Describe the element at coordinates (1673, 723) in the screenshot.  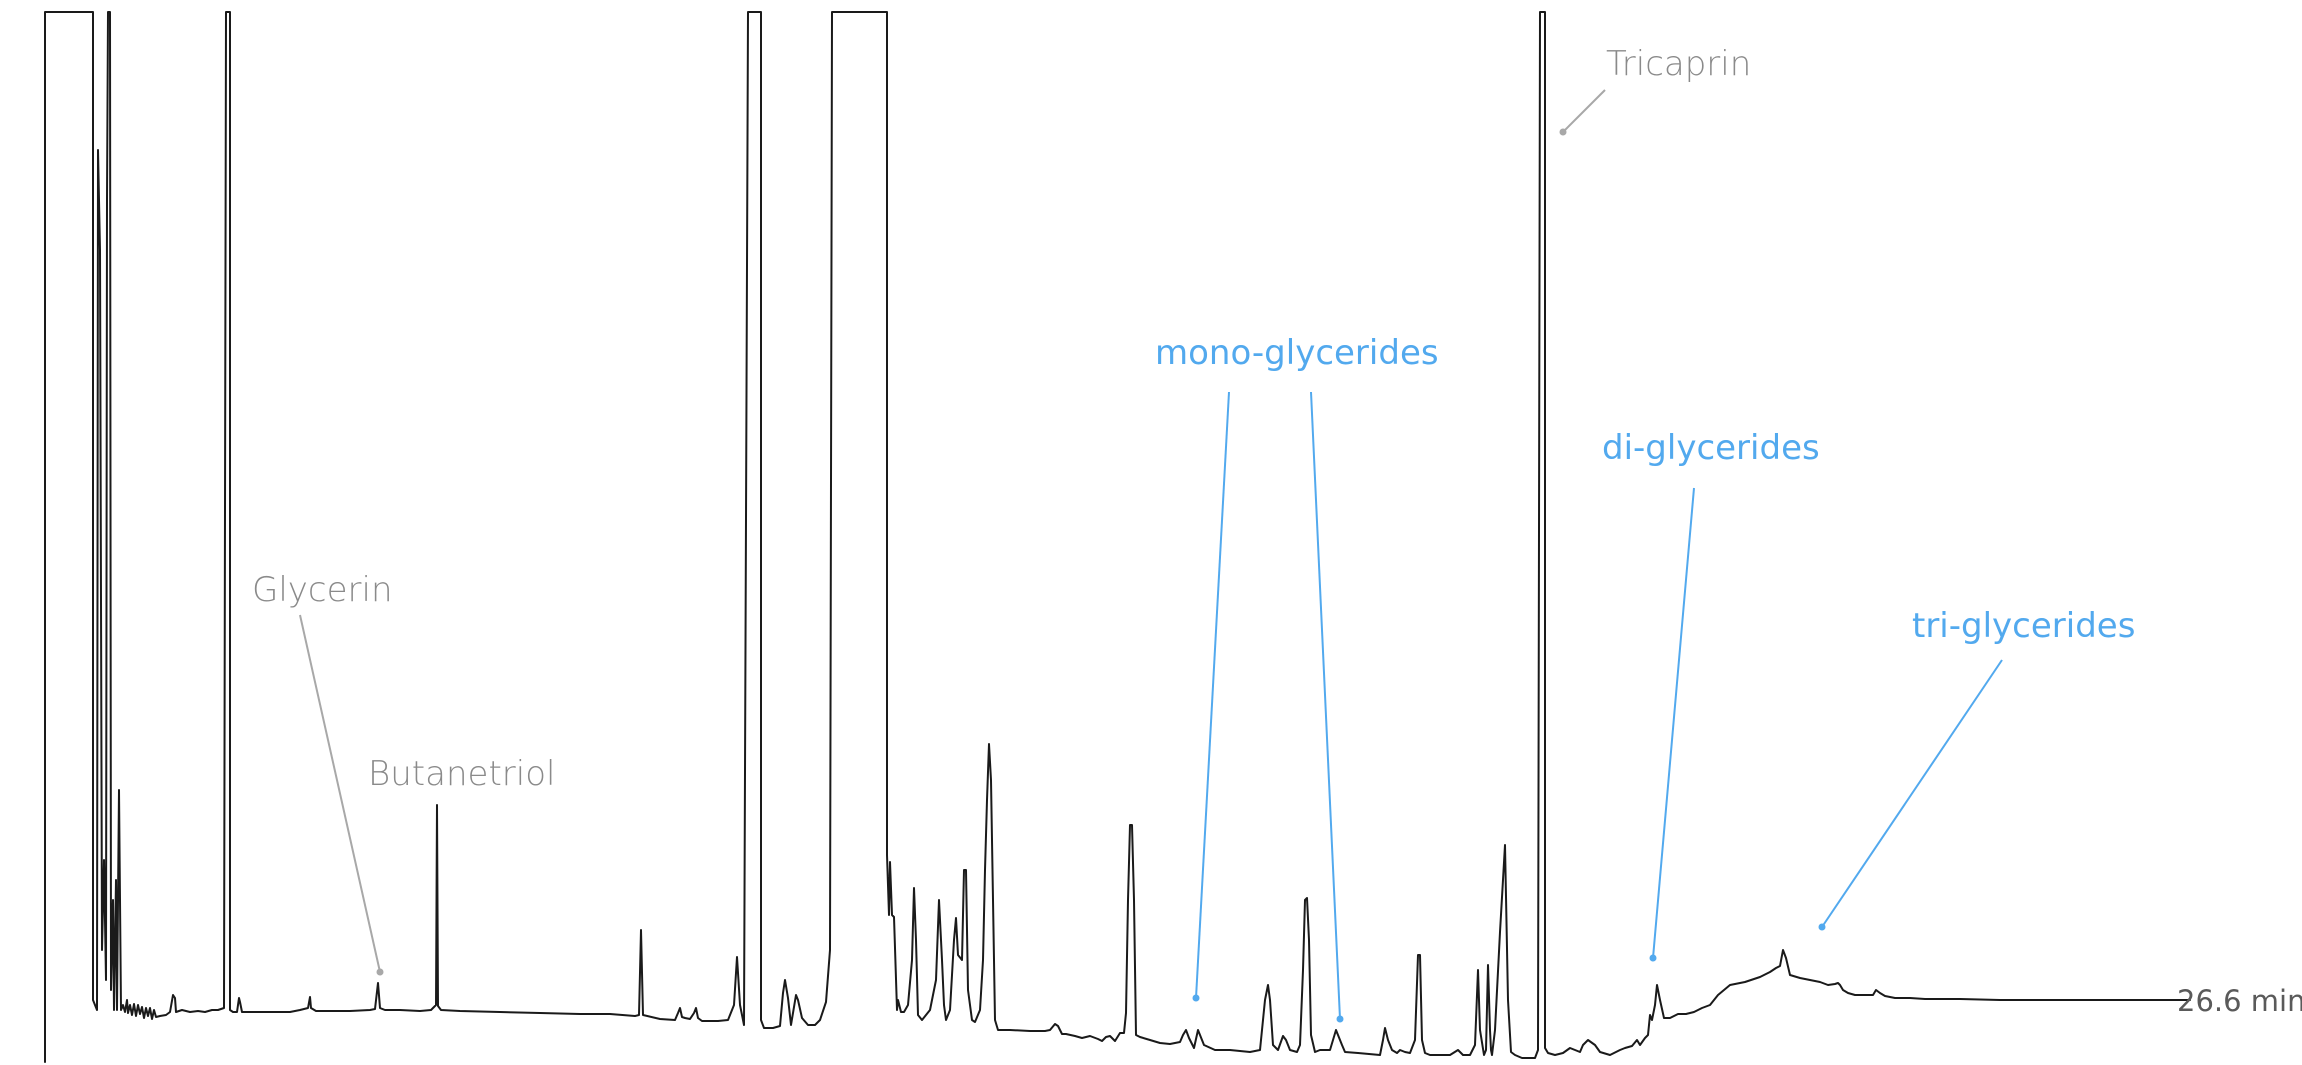
I see `di-glycerides-leader-line` at that location.